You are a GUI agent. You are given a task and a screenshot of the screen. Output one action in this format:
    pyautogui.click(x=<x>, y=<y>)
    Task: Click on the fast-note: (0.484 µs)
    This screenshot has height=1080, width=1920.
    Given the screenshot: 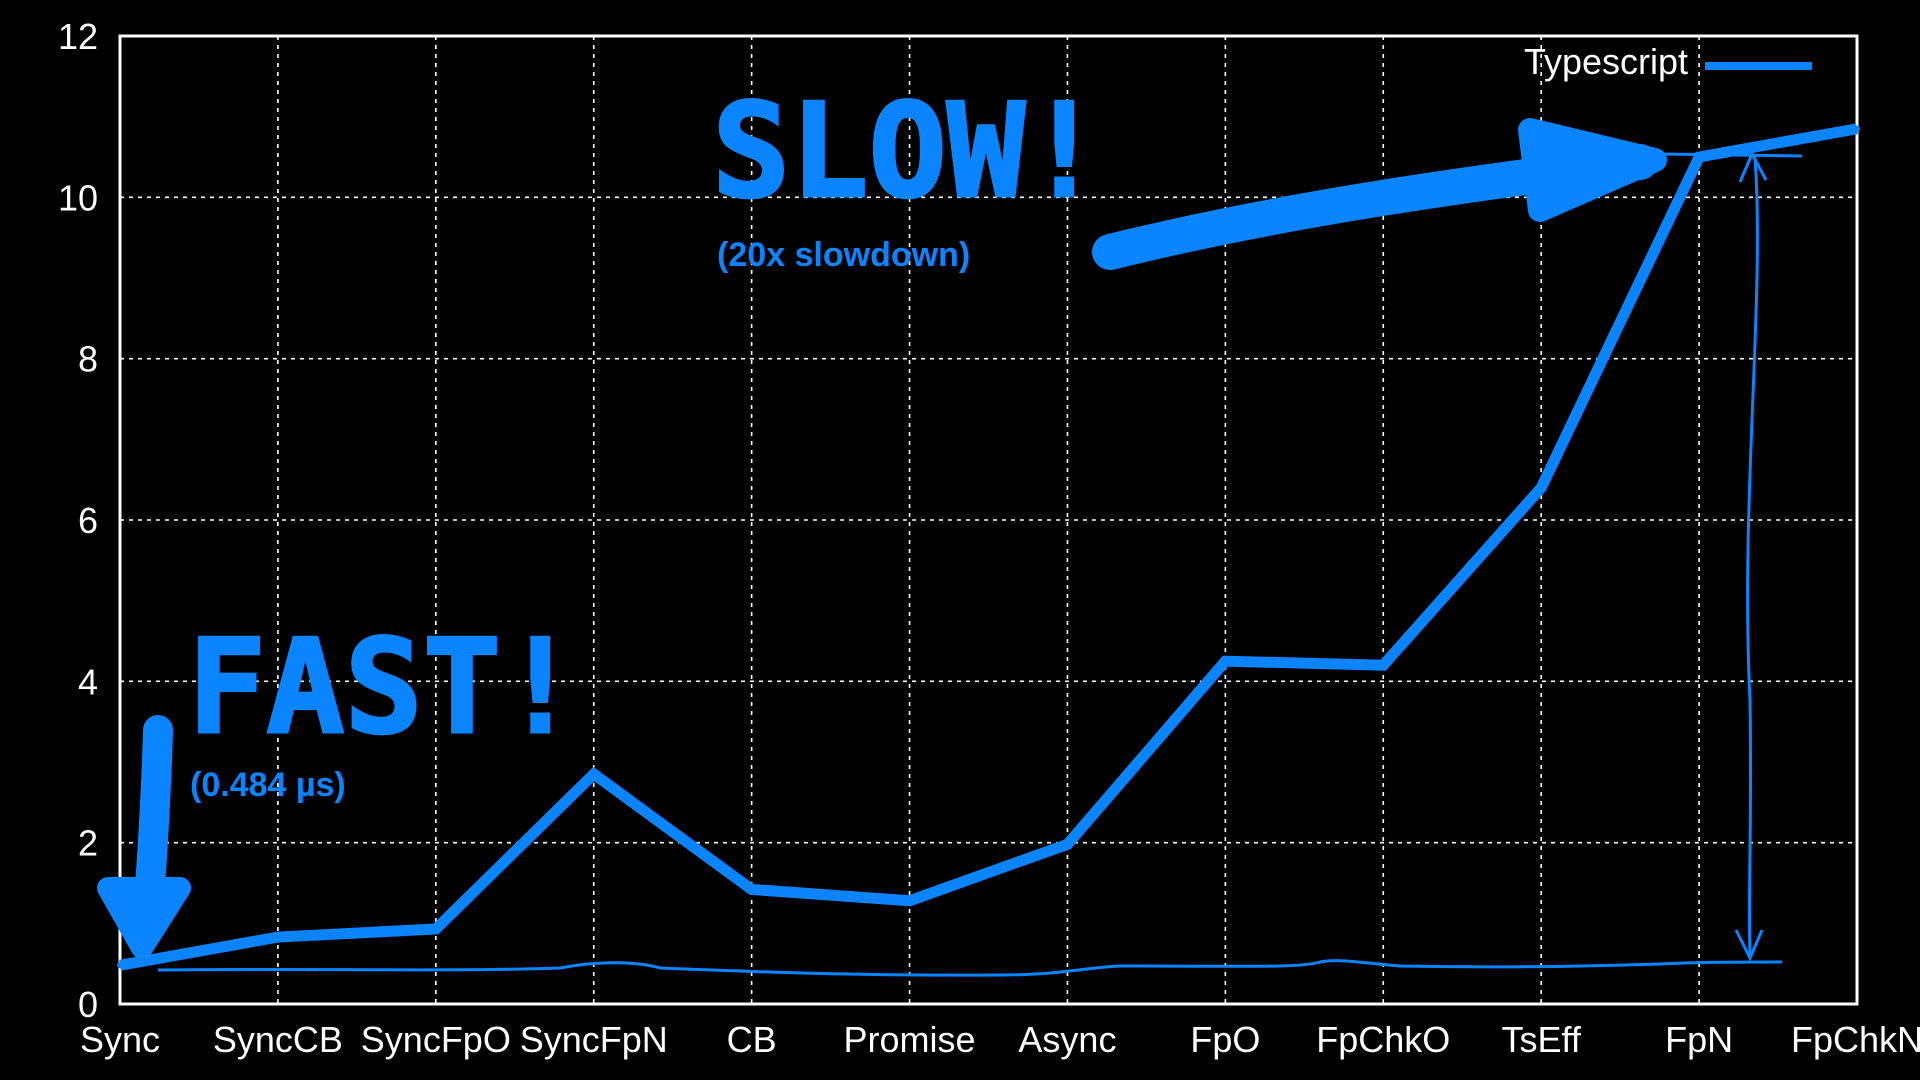 What is the action you would take?
    pyautogui.click(x=268, y=785)
    